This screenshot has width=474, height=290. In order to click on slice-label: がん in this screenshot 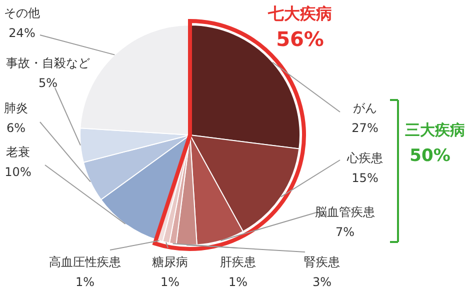, I will do `click(365, 108)`.